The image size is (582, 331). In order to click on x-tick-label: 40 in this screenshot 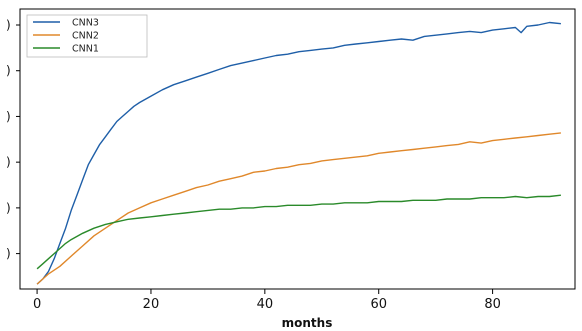, I will do `click(265, 304)`.